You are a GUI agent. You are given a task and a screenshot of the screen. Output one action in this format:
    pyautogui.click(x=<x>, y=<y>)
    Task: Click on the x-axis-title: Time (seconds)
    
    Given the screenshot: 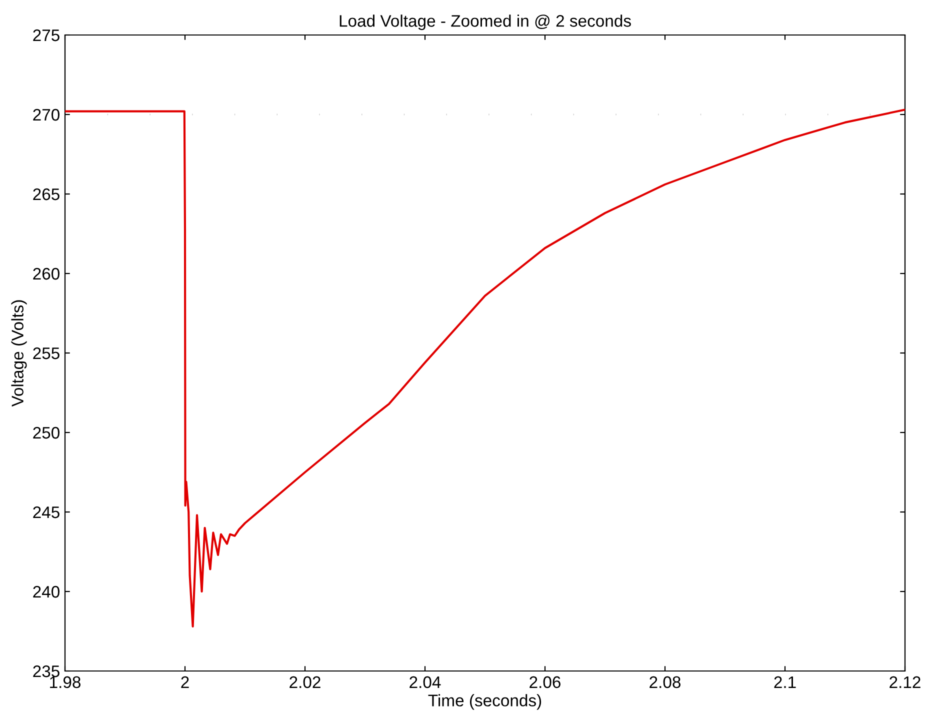 What is the action you would take?
    pyautogui.click(x=485, y=702)
    